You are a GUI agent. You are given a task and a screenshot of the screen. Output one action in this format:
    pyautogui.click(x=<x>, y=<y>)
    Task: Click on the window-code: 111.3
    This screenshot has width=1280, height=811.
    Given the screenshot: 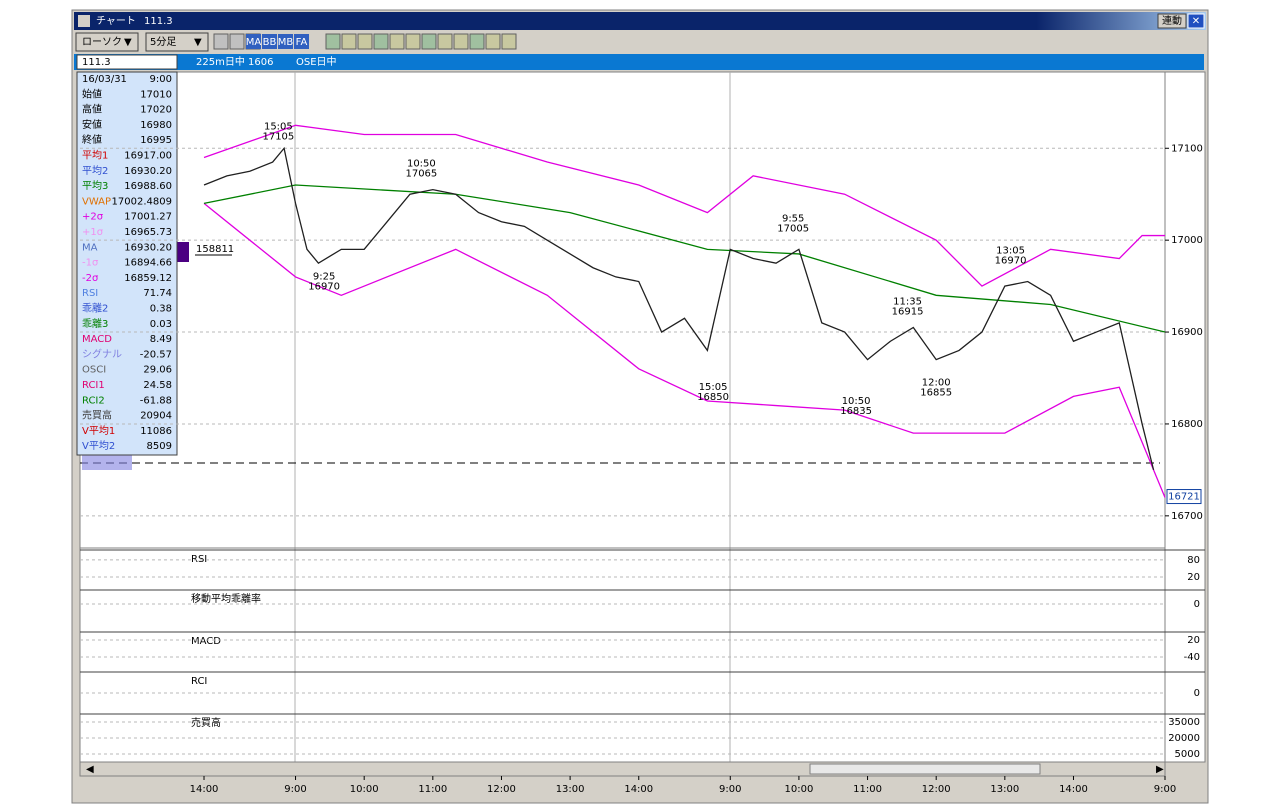 What is the action you would take?
    pyautogui.click(x=158, y=21)
    